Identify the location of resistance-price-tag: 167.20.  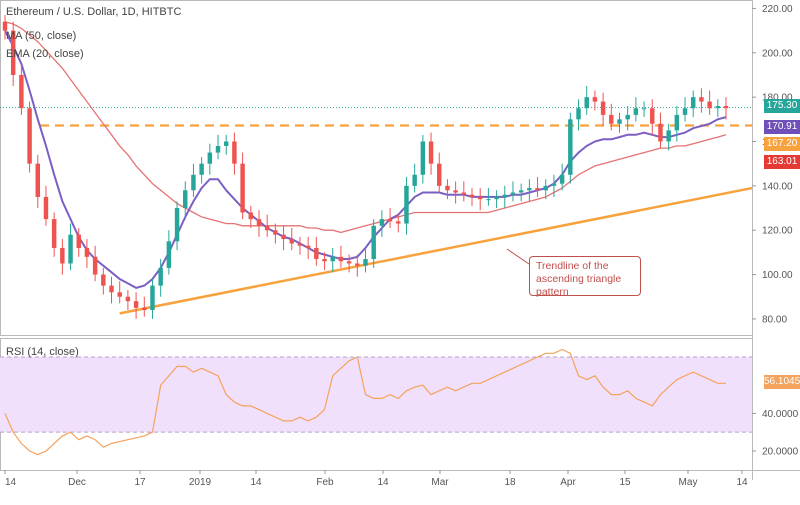
(782, 144).